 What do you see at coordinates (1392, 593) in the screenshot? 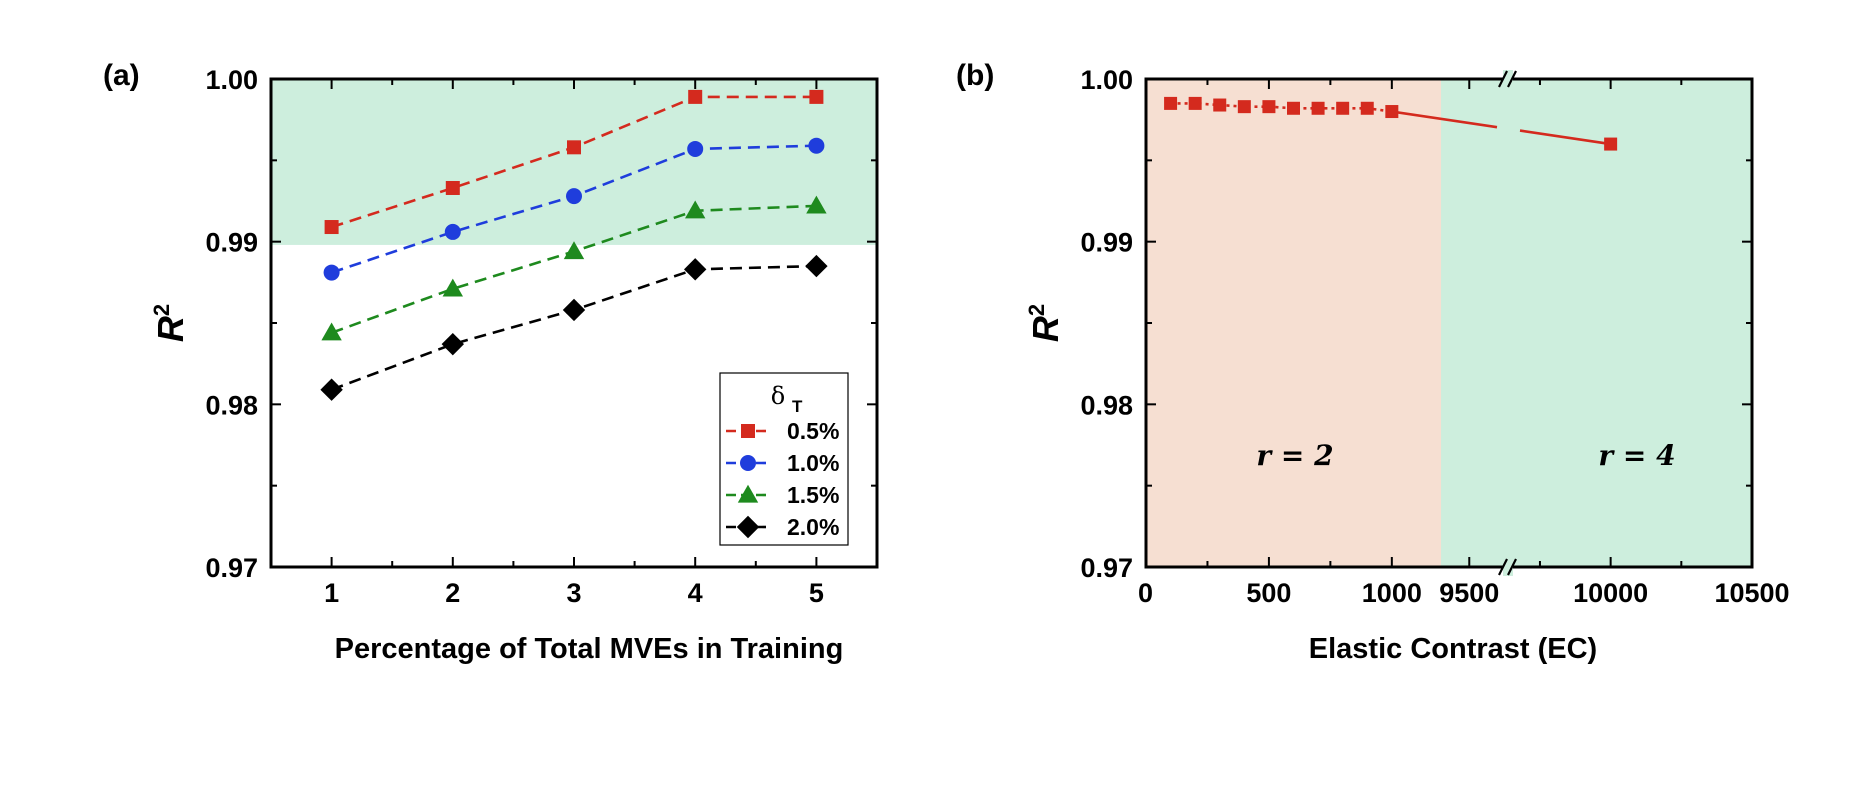
I see `panel-b-x-tick-label: 1000` at bounding box center [1392, 593].